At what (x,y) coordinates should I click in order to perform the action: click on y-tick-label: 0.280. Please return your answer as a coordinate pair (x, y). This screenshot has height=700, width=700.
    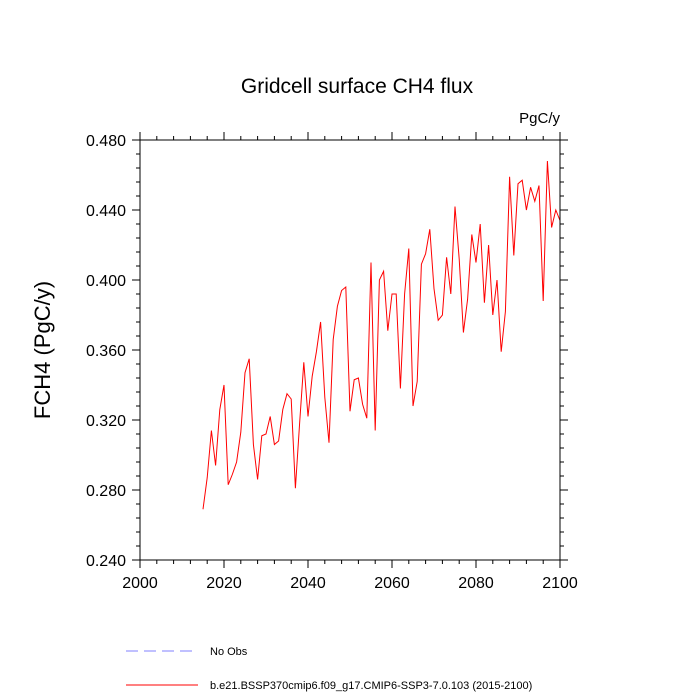
    Looking at the image, I should click on (106, 491).